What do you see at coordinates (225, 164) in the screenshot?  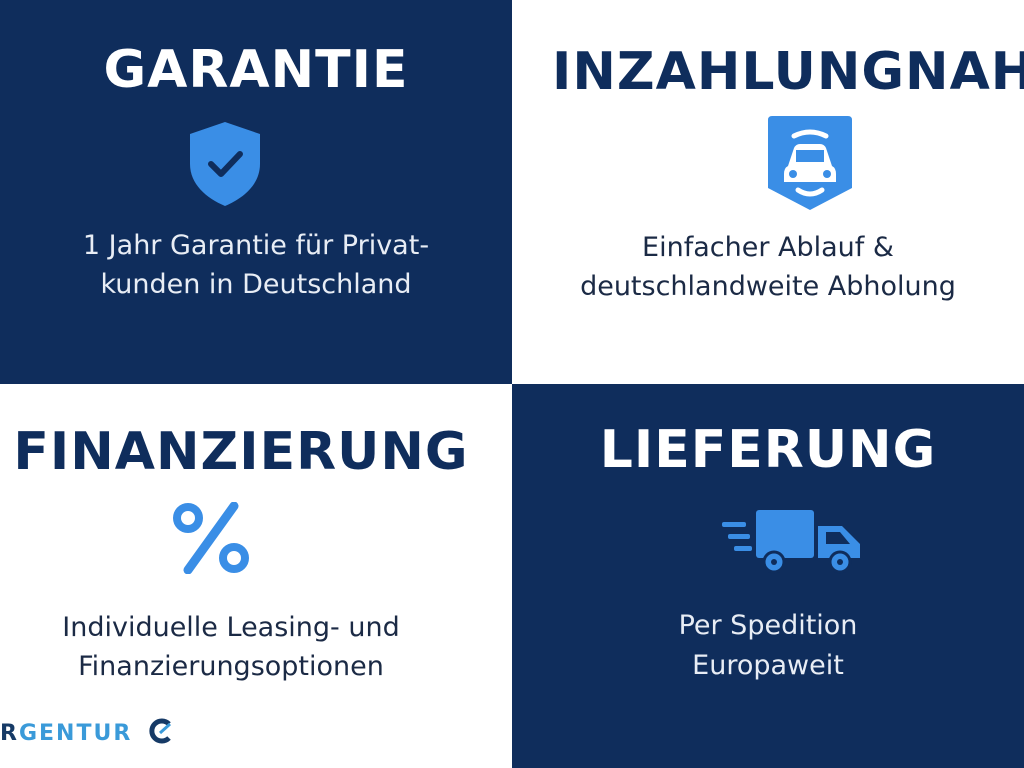 I see `shield-check-icon` at bounding box center [225, 164].